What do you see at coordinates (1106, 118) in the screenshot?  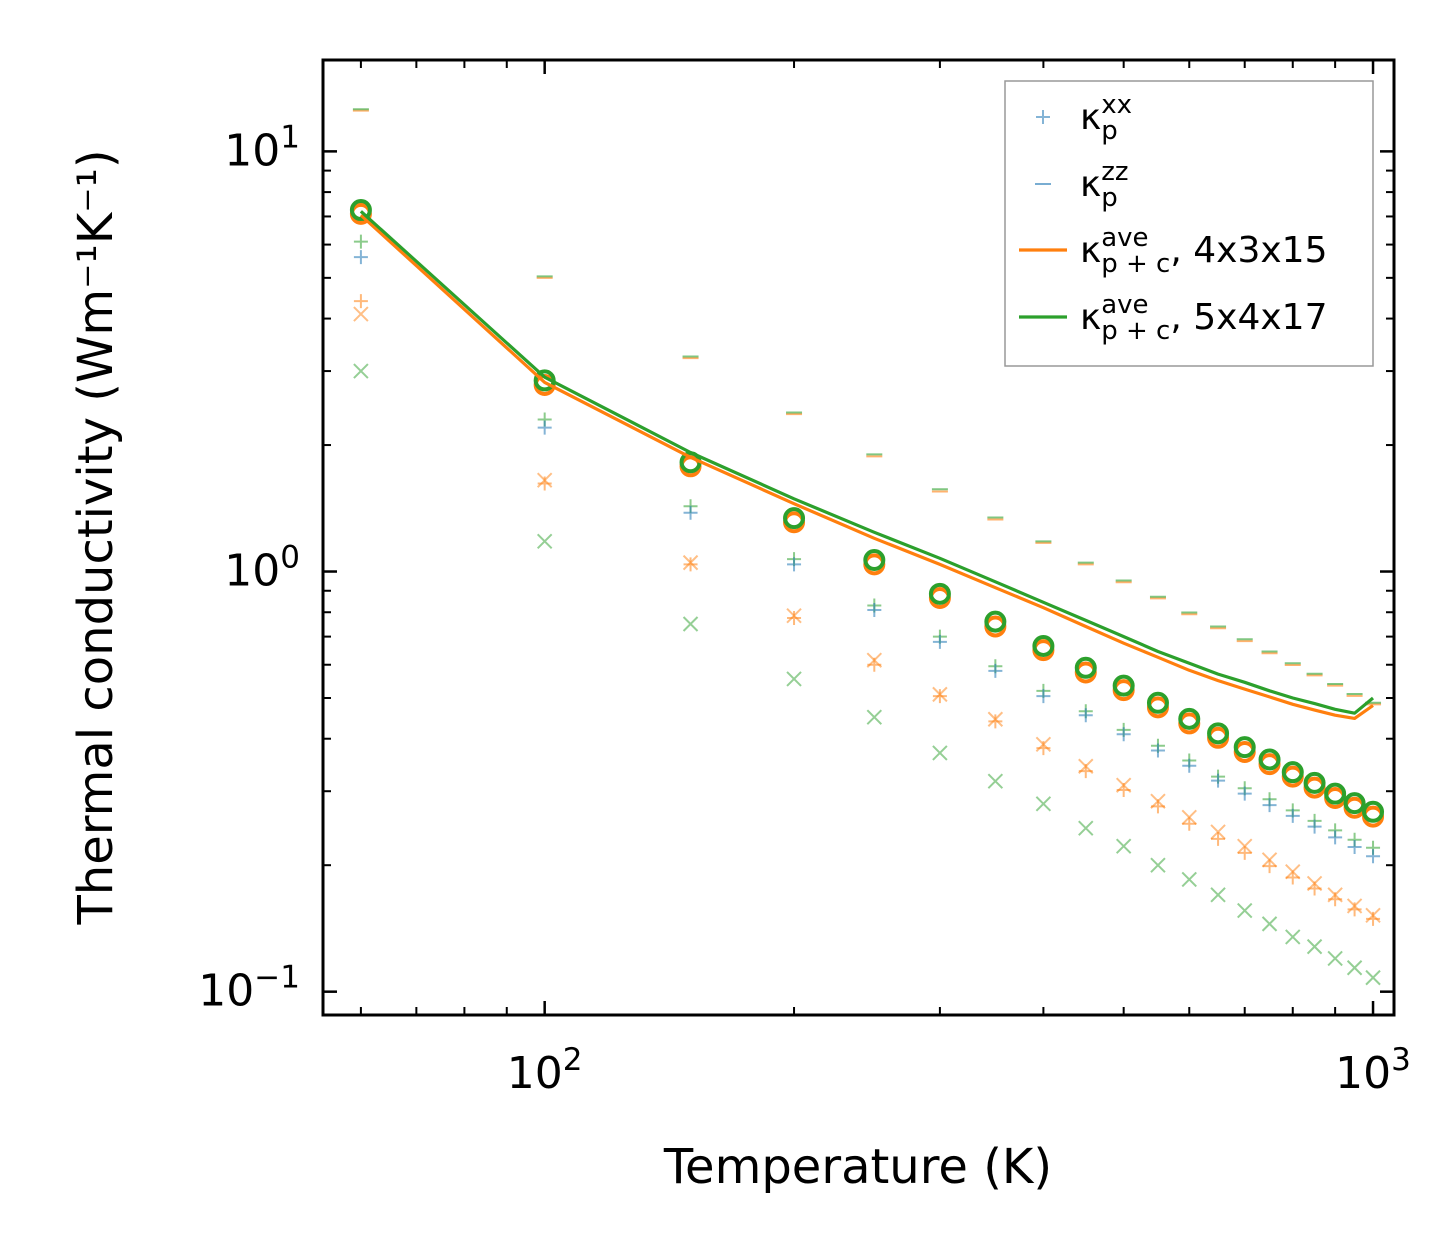 I see `legend-label: κpxx` at bounding box center [1106, 118].